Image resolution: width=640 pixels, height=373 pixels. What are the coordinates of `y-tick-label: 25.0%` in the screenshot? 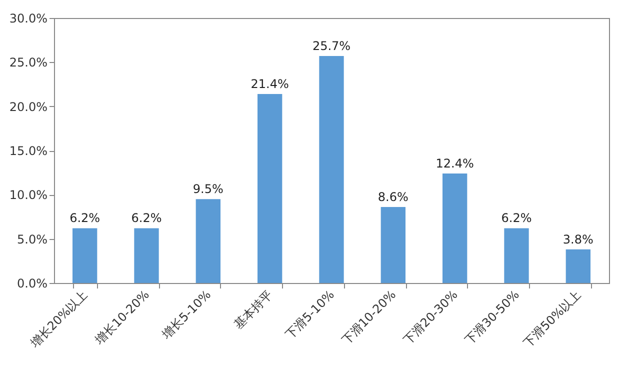 It's located at (28, 63).